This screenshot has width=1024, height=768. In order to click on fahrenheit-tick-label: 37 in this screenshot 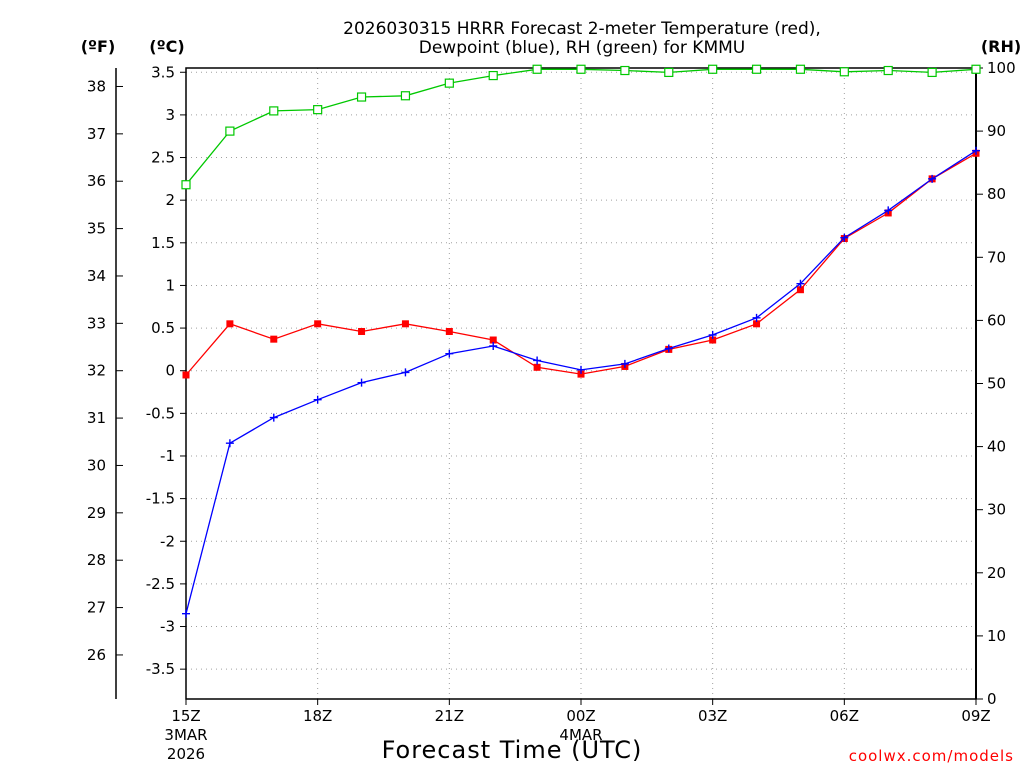, I will do `click(96, 134)`.